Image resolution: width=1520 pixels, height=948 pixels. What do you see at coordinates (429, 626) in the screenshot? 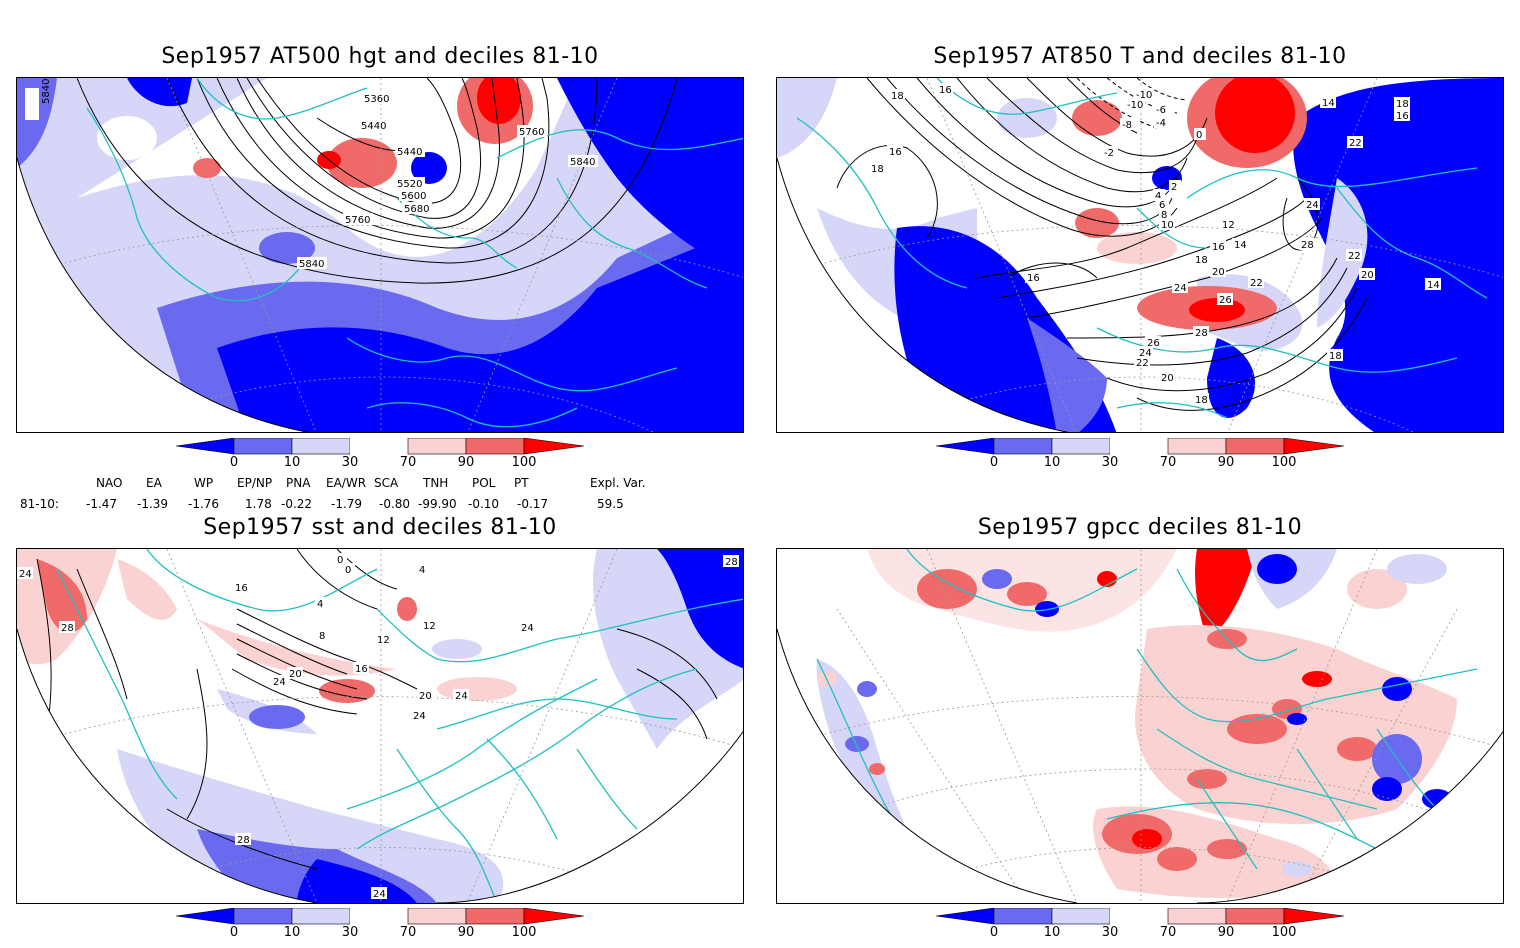
I see `svg-text: 12` at bounding box center [429, 626].